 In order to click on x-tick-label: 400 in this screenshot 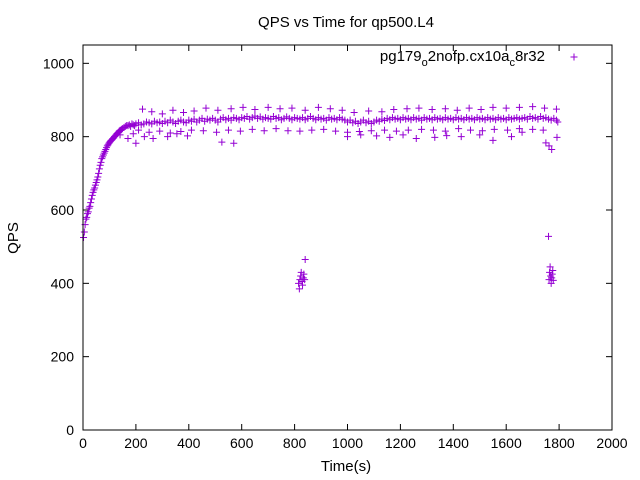, I will do `click(189, 443)`.